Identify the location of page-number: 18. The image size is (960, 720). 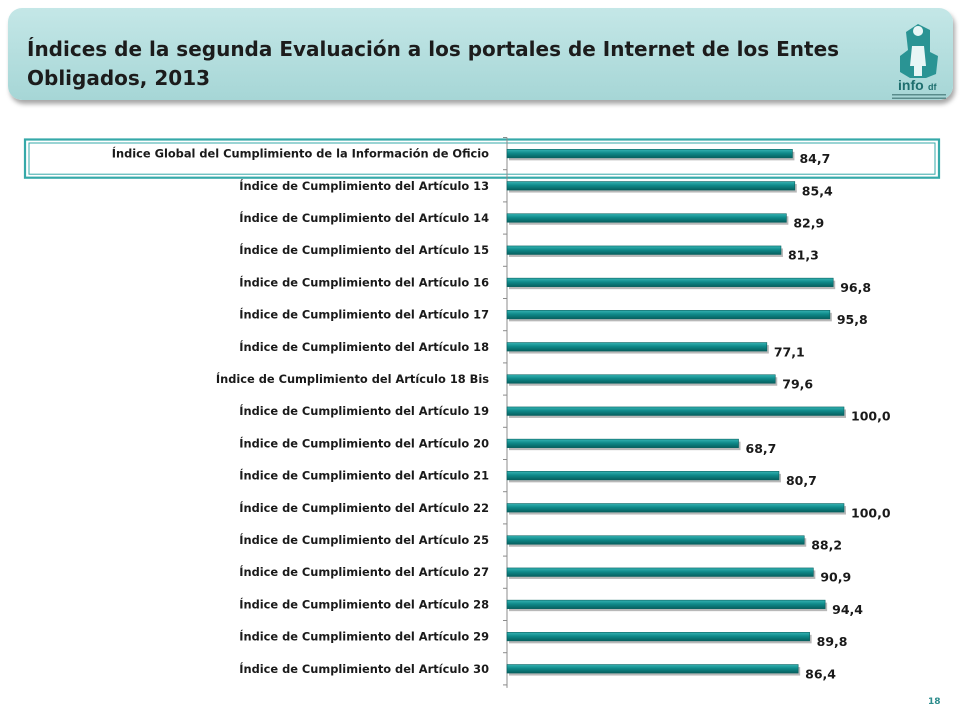
(934, 702).